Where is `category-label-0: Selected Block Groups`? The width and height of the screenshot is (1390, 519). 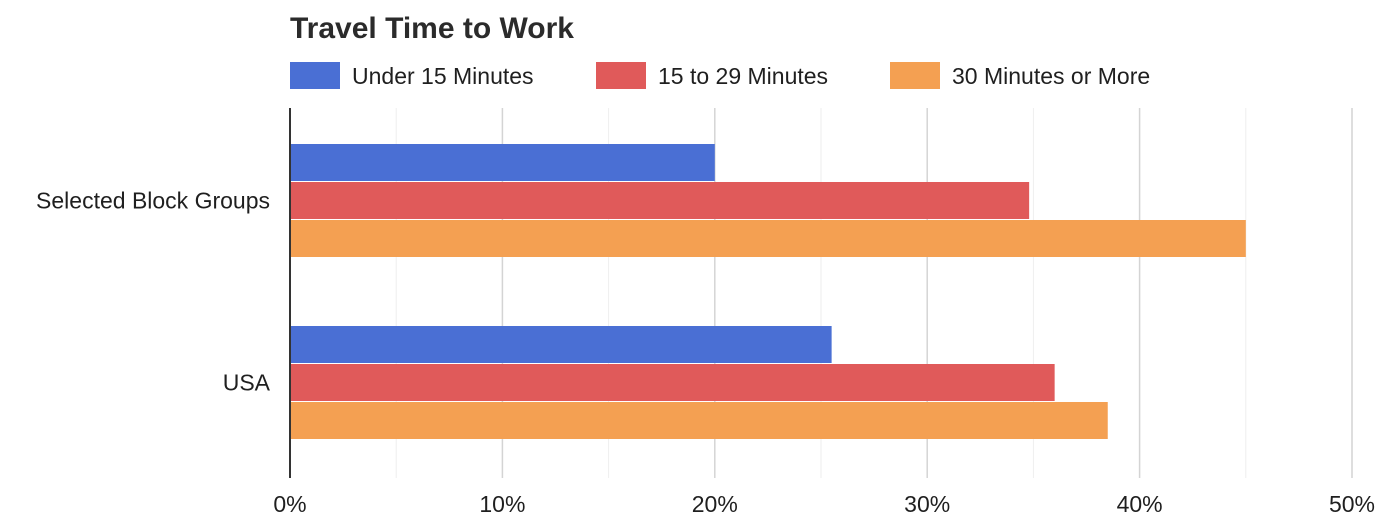
category-label-0: Selected Block Groups is located at coordinates (153, 201).